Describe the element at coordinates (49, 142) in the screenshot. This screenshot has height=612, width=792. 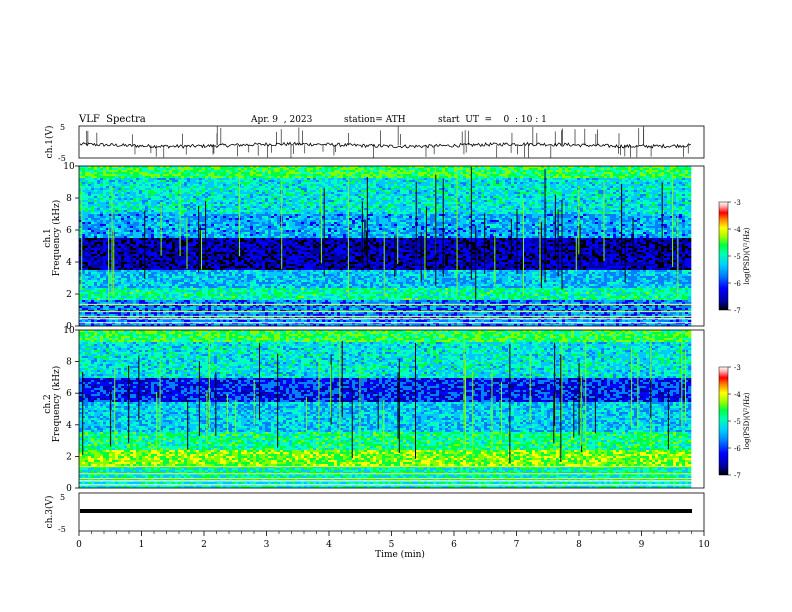
I see `ch1-ylabel: ch.1(V)` at that location.